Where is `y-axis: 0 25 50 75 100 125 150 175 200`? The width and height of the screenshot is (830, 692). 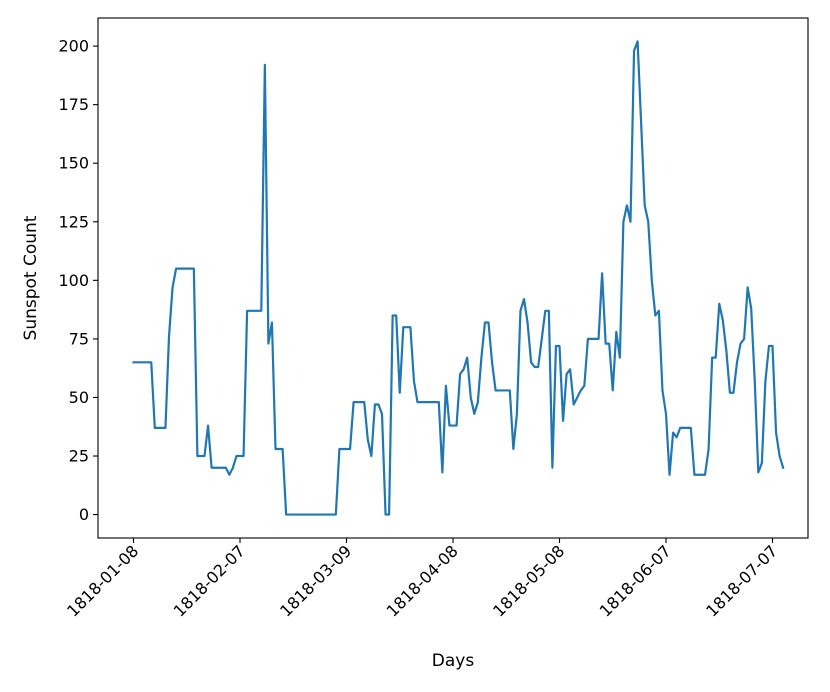
y-axis: 0 25 50 75 100 125 150 175 200 is located at coordinates (78, 280).